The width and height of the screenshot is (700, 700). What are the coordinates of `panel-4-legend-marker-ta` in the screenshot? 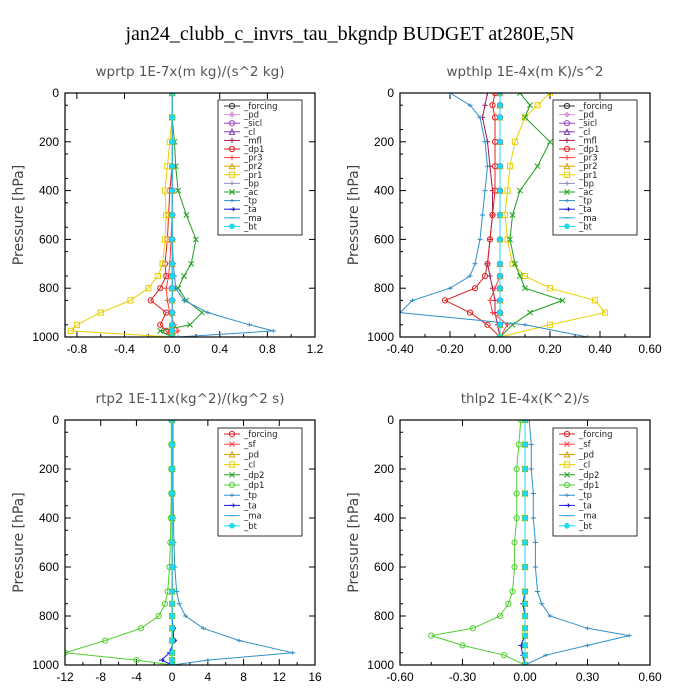 It's located at (567, 505).